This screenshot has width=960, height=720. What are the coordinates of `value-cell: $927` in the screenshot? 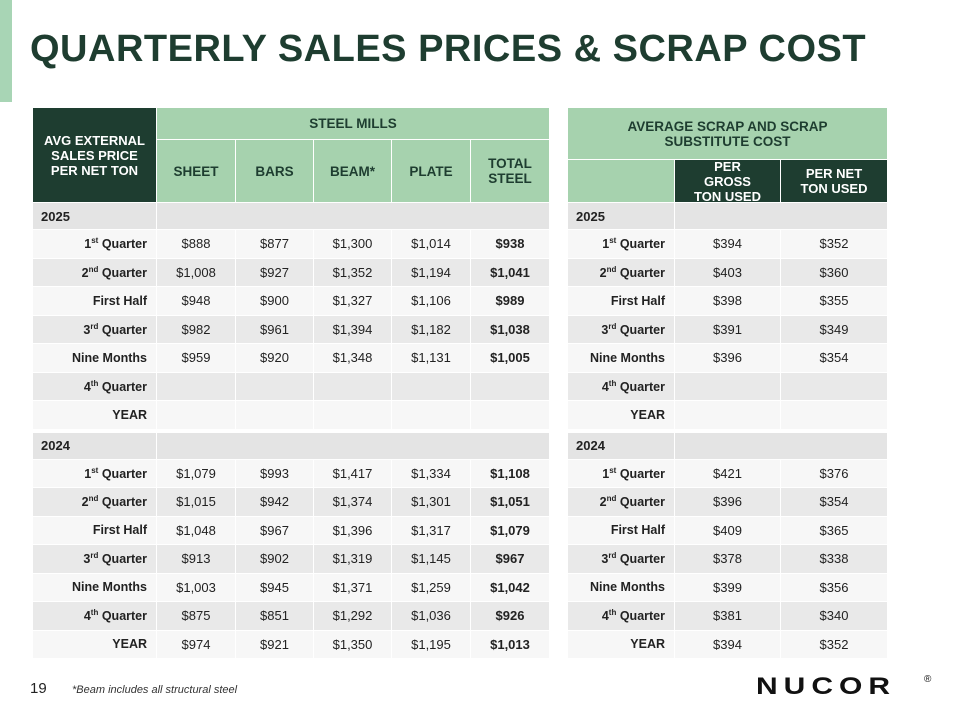 It's located at (275, 272).